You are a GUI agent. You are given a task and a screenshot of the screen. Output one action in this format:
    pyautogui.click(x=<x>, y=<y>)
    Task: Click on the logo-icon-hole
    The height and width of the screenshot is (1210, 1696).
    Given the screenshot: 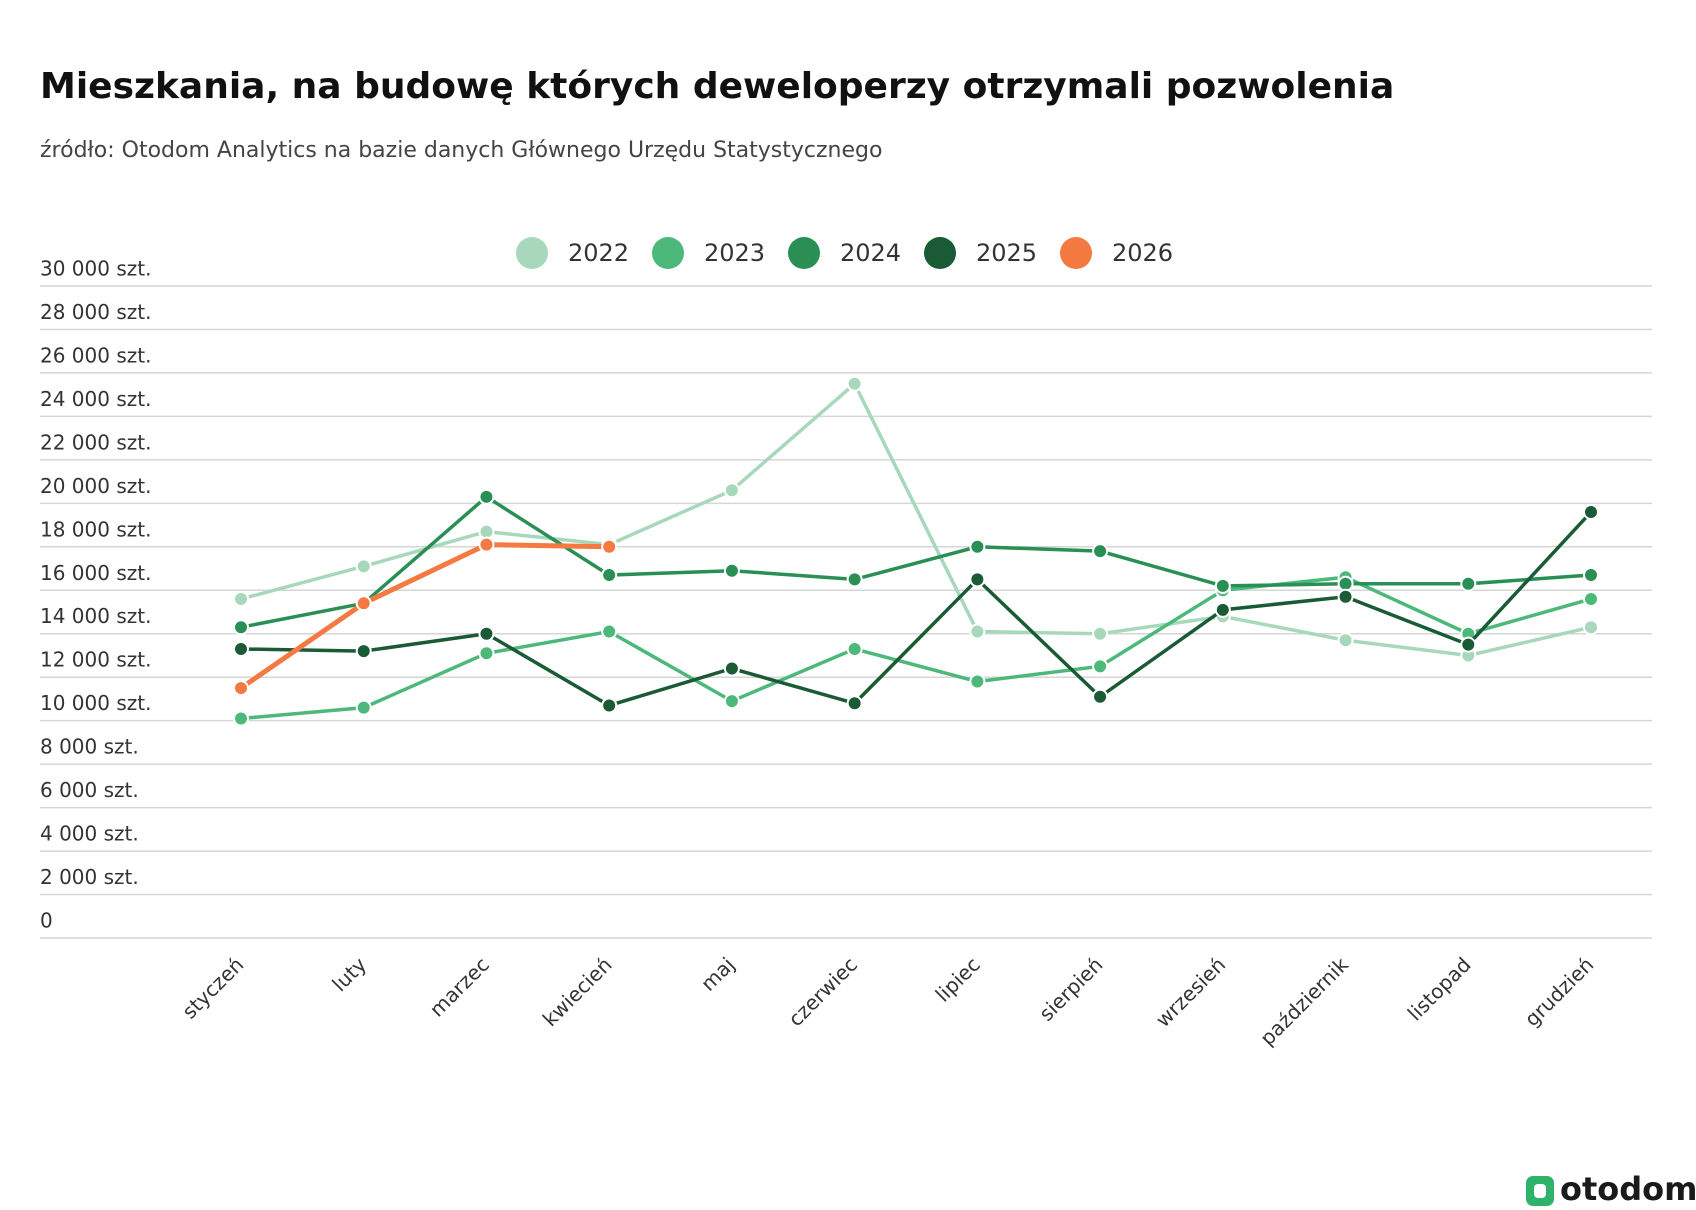 What is the action you would take?
    pyautogui.click(x=1540, y=1191)
    